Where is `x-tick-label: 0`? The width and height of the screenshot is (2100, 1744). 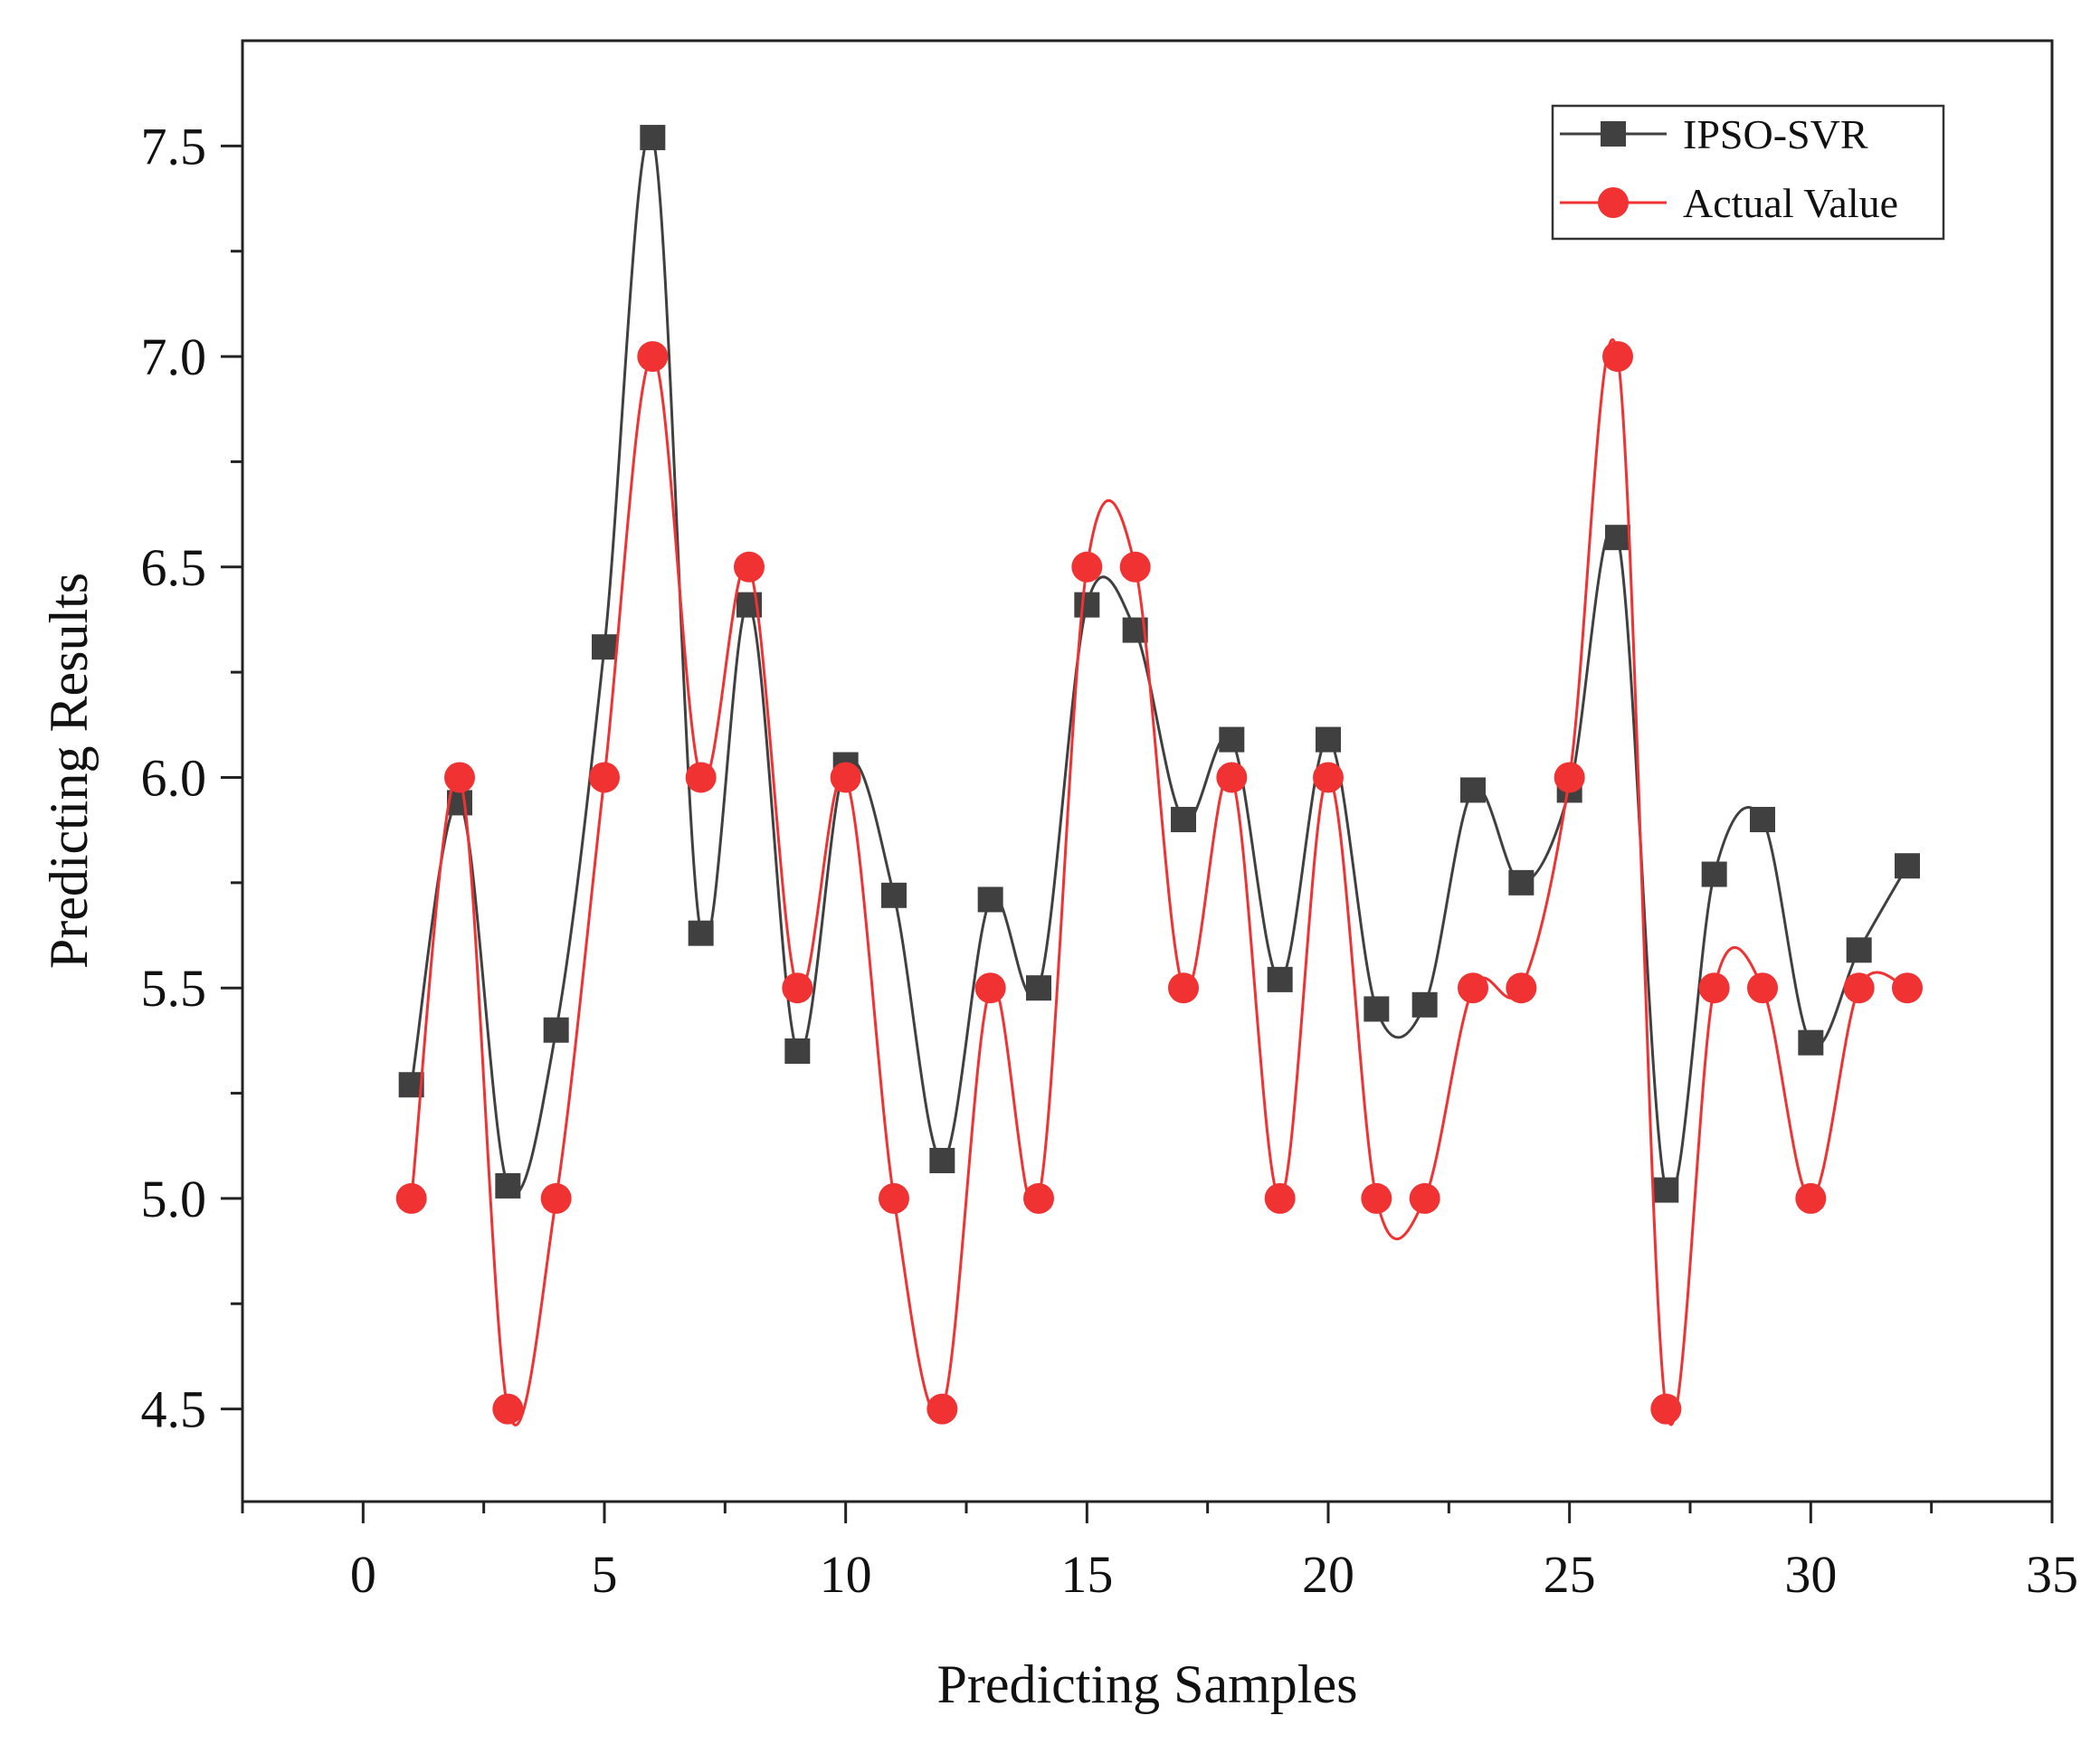
x-tick-label: 0 is located at coordinates (363, 1574).